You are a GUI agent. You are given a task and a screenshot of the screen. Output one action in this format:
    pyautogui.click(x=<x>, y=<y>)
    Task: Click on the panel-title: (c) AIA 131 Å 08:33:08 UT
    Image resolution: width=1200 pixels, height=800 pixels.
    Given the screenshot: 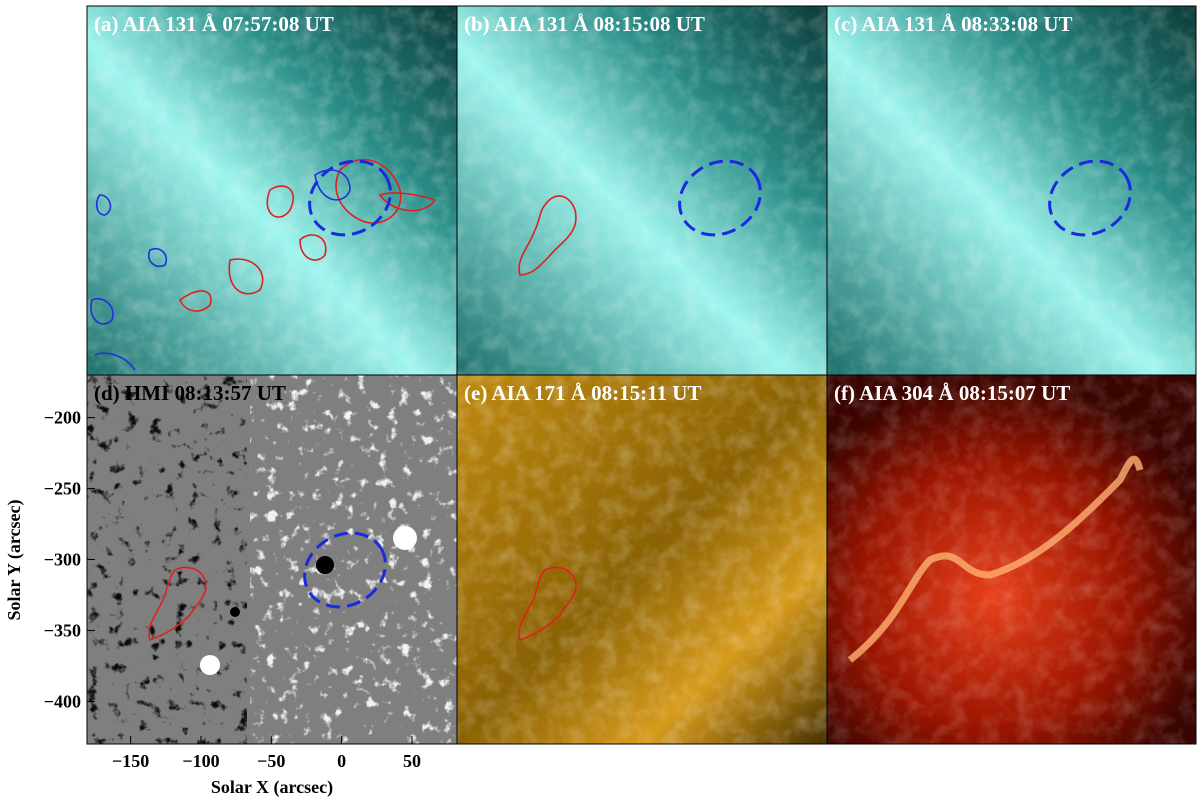 What is the action you would take?
    pyautogui.click(x=953, y=24)
    